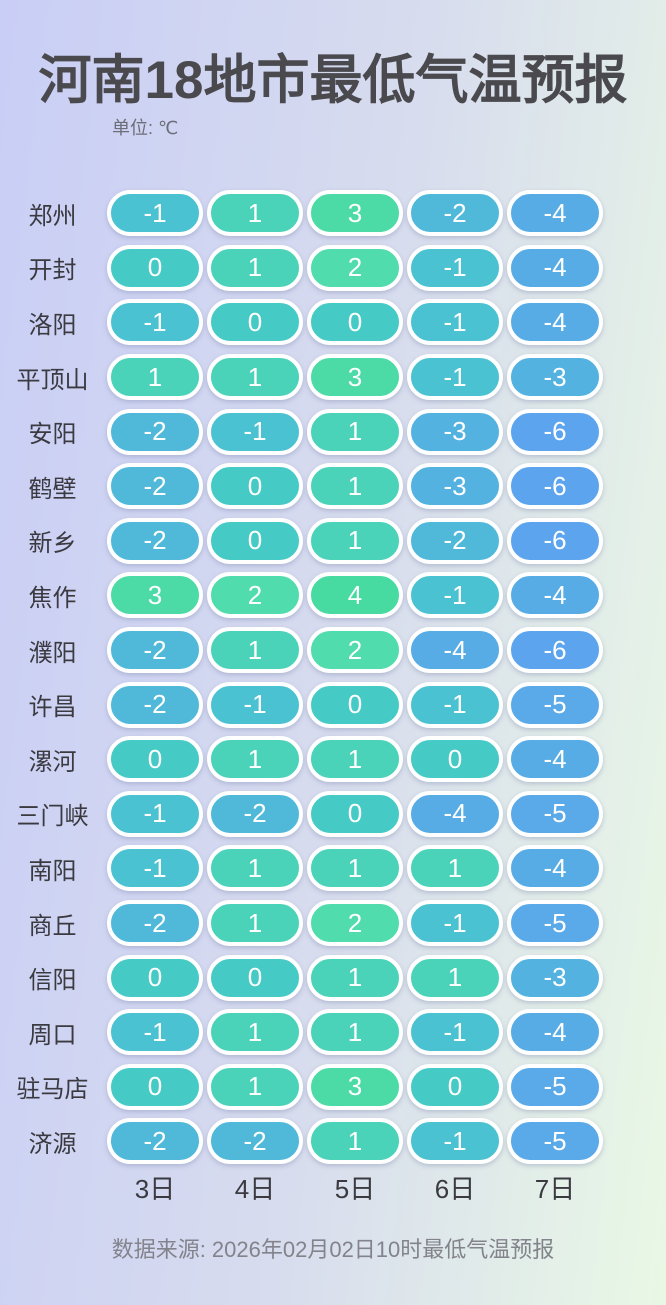  I want to click on city-label: 洛阳, so click(52, 325).